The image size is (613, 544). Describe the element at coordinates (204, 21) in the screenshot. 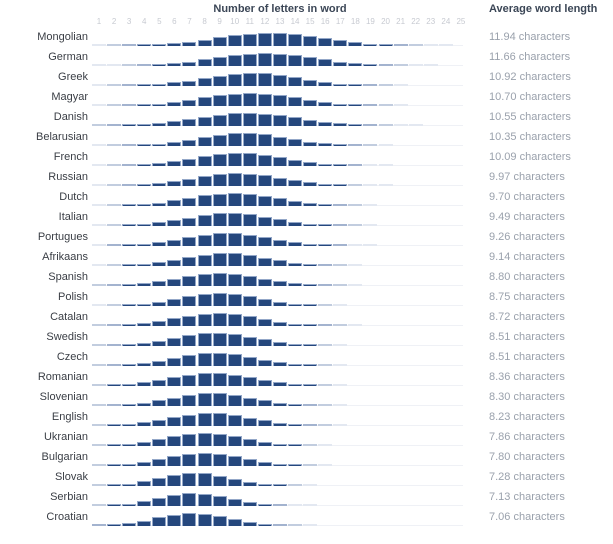

I see `x-tick-8: 8` at that location.